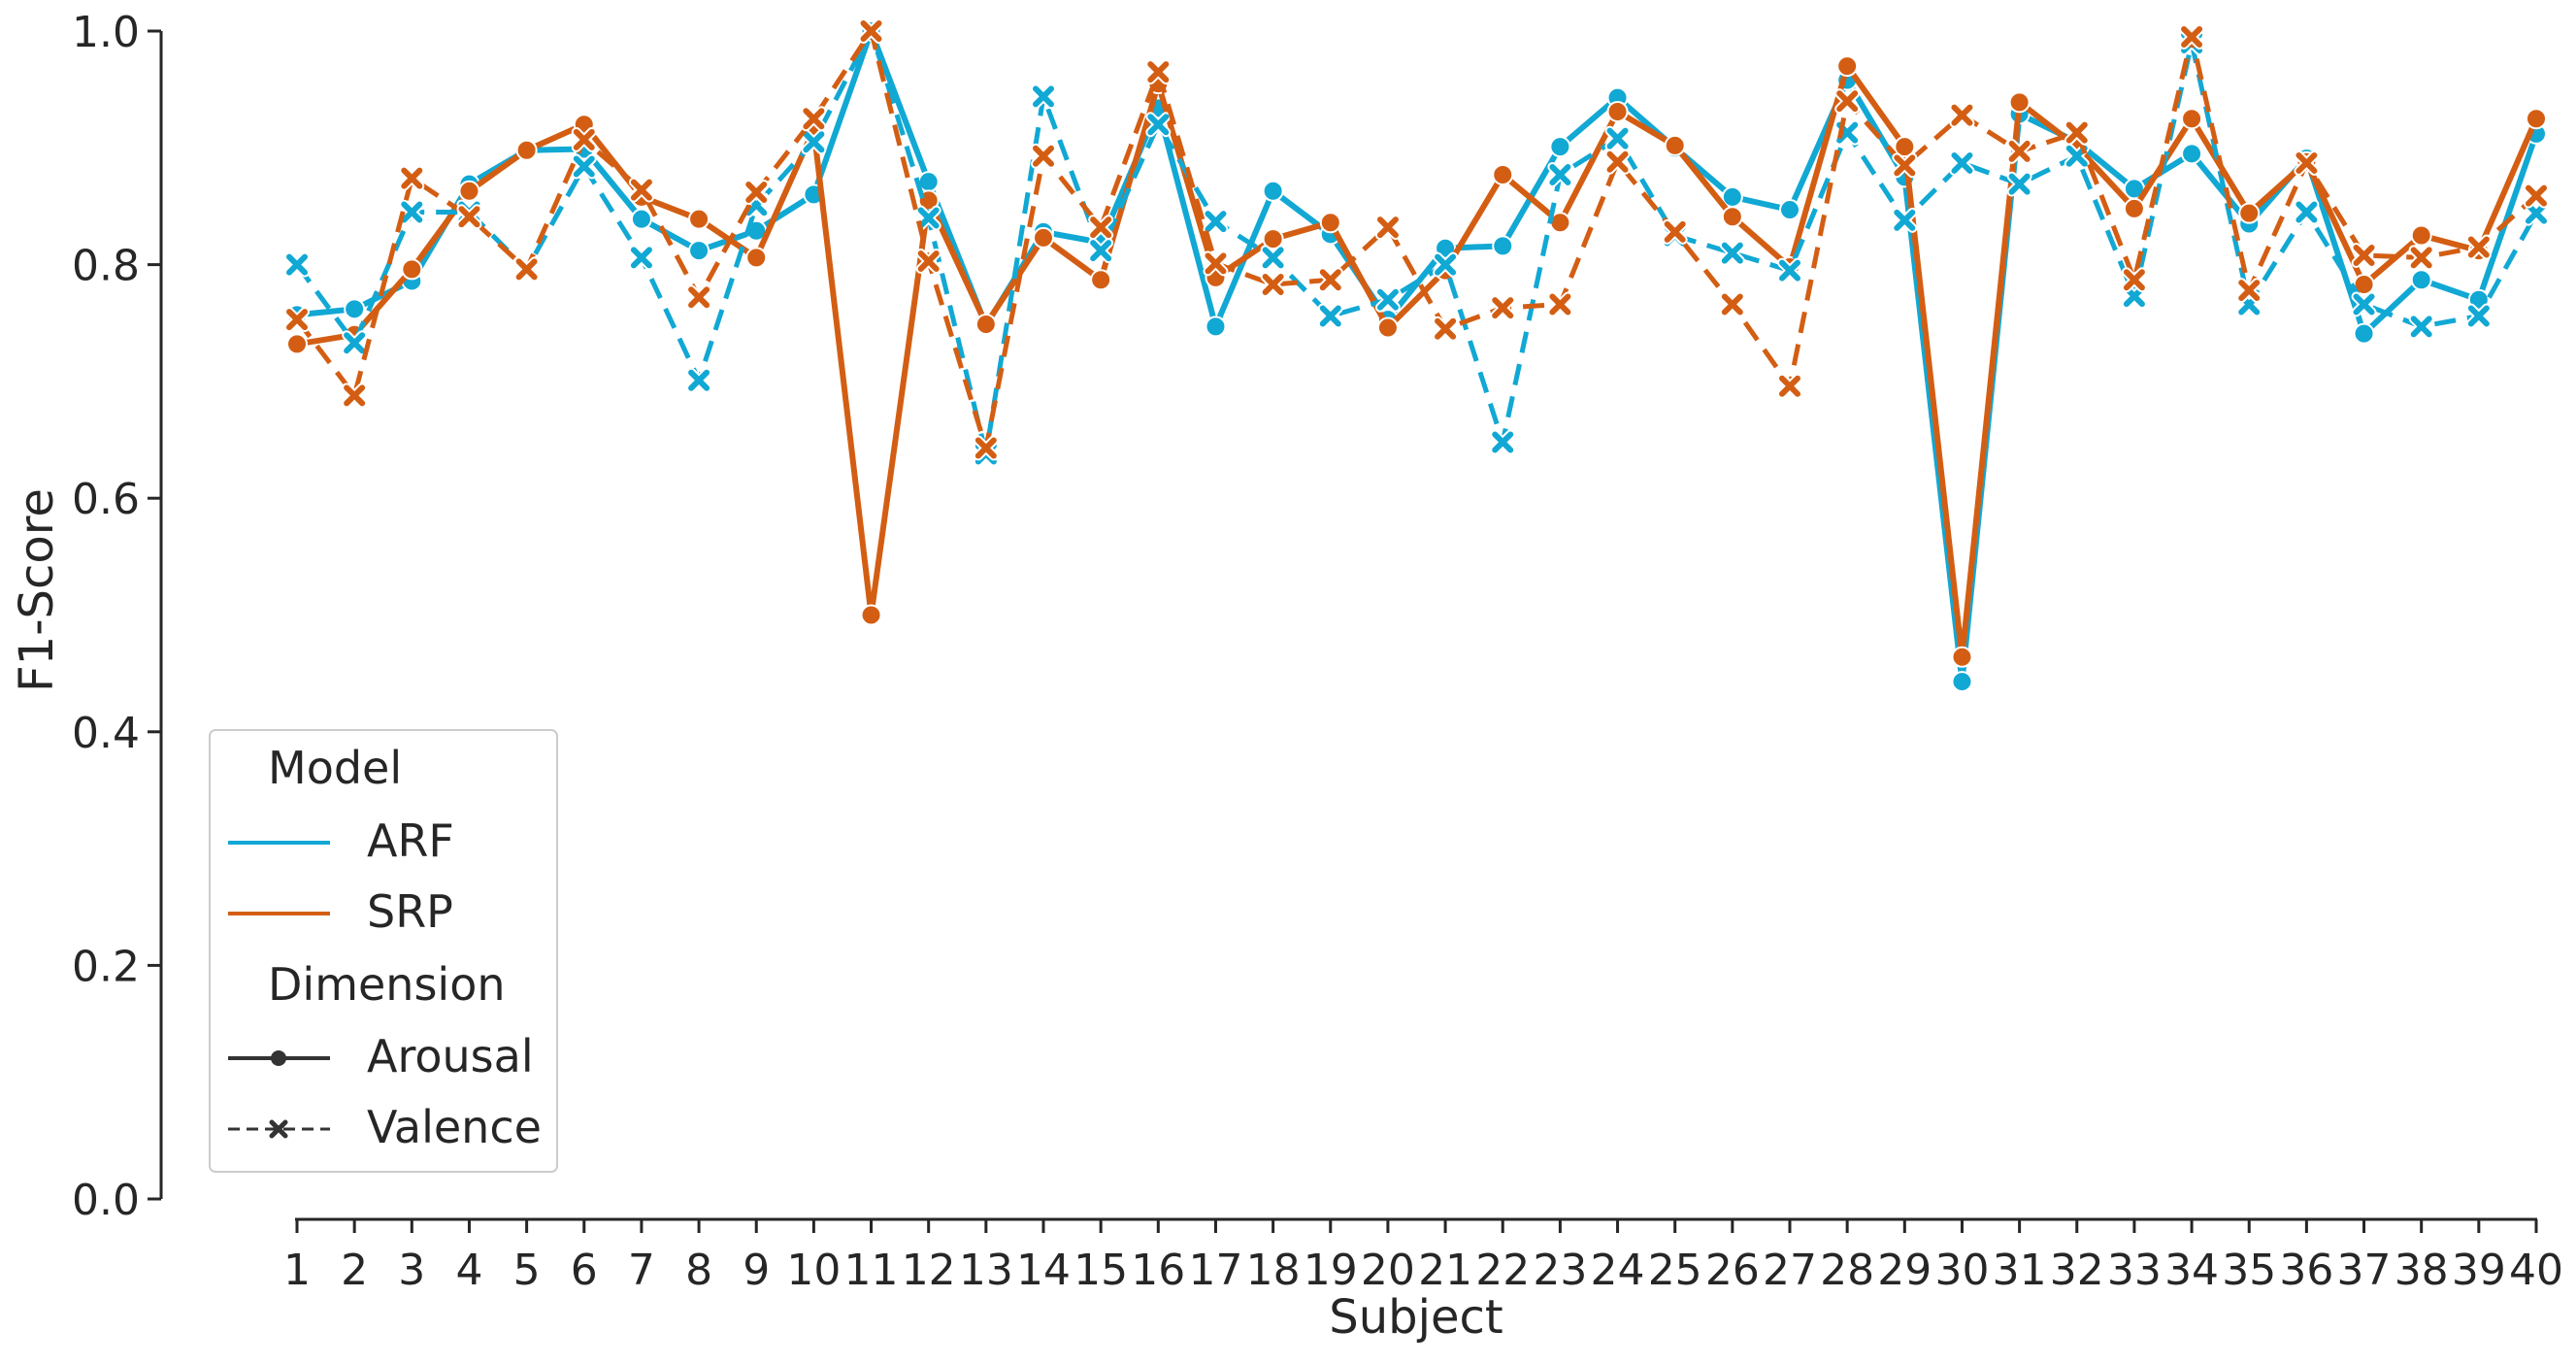 This screenshot has width=2576, height=1364. I want to click on x-tick-label-16: 17, so click(1215, 1270).